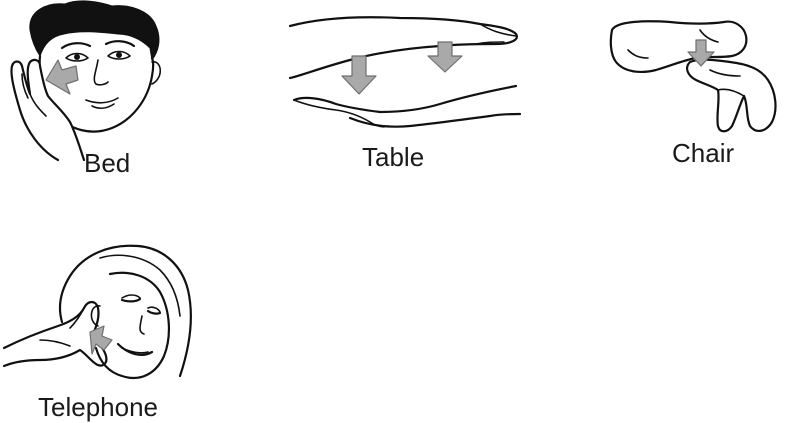 The image size is (800, 423). Describe the element at coordinates (62, 327) in the screenshot. I see `telephone-hand-fingers` at that location.